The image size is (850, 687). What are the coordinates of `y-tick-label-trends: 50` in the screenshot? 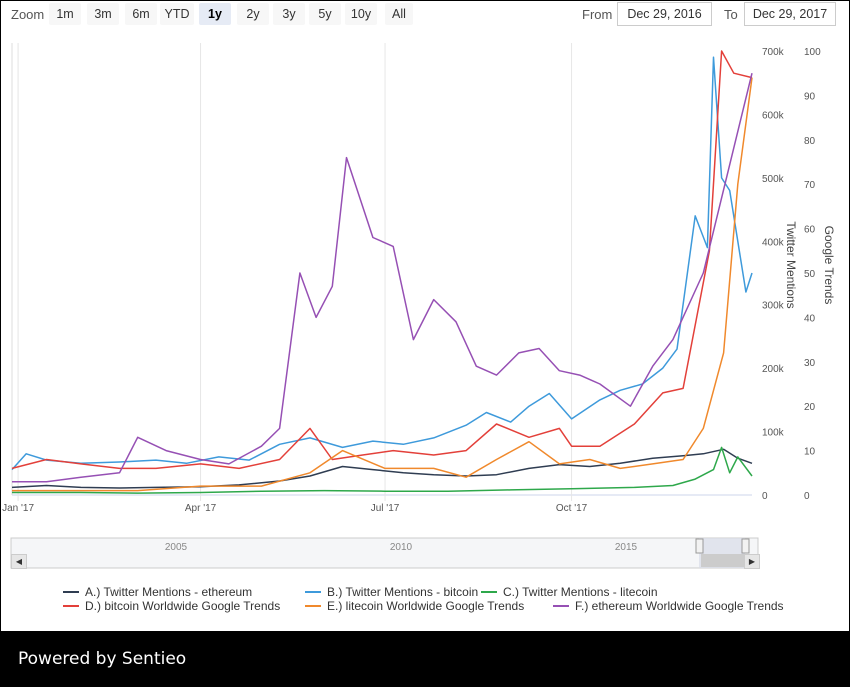 It's located at (810, 274).